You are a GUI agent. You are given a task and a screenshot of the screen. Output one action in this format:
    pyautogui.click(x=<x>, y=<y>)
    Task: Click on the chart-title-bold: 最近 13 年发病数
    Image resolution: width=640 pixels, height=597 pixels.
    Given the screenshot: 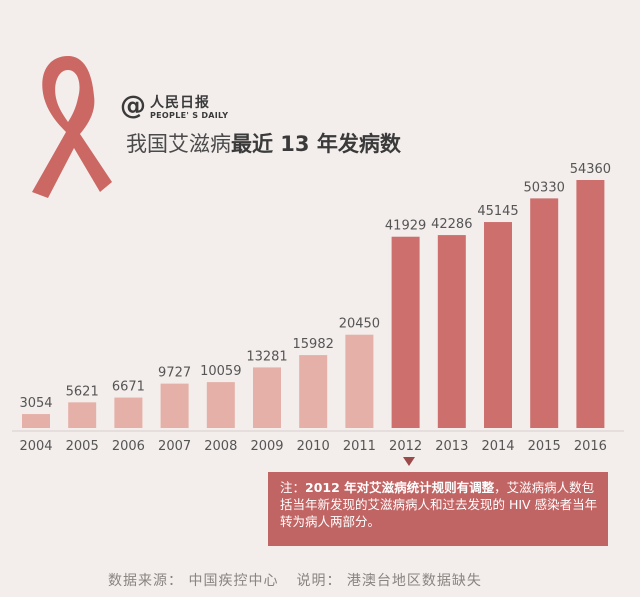 What is the action you would take?
    pyautogui.click(x=316, y=144)
    